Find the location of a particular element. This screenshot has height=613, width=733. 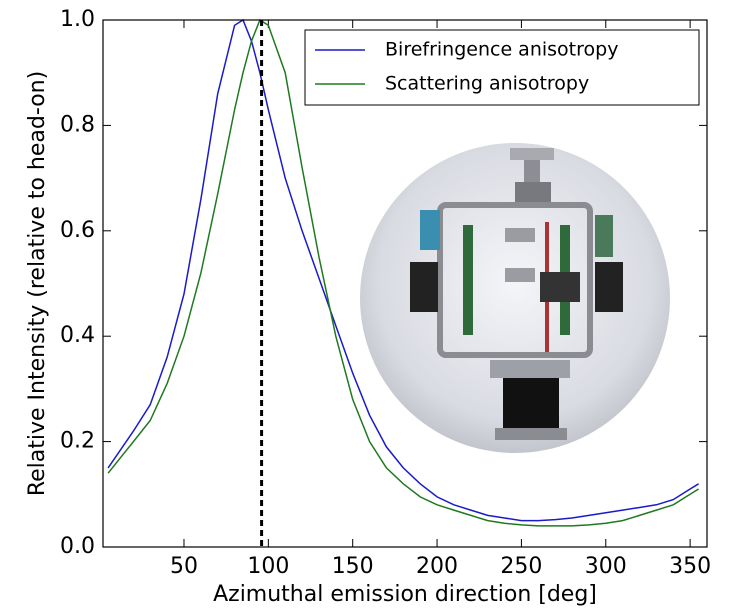

x-tick-label: 350 is located at coordinates (690, 566).